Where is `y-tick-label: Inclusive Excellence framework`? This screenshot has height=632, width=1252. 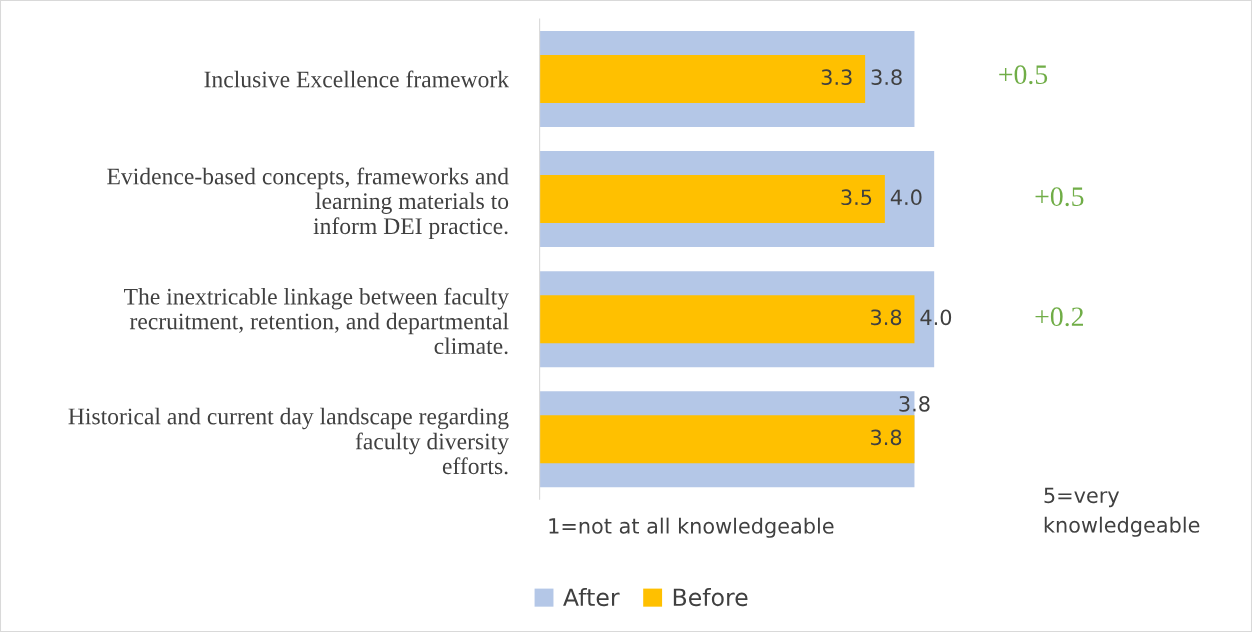
y-tick-label: Inclusive Excellence framework is located at coordinates (357, 79).